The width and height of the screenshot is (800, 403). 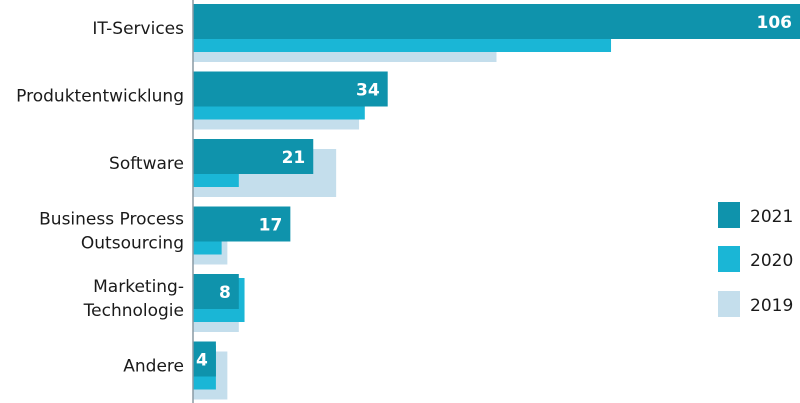 I want to click on category-label-0-0: IT-Services, so click(x=138, y=29).